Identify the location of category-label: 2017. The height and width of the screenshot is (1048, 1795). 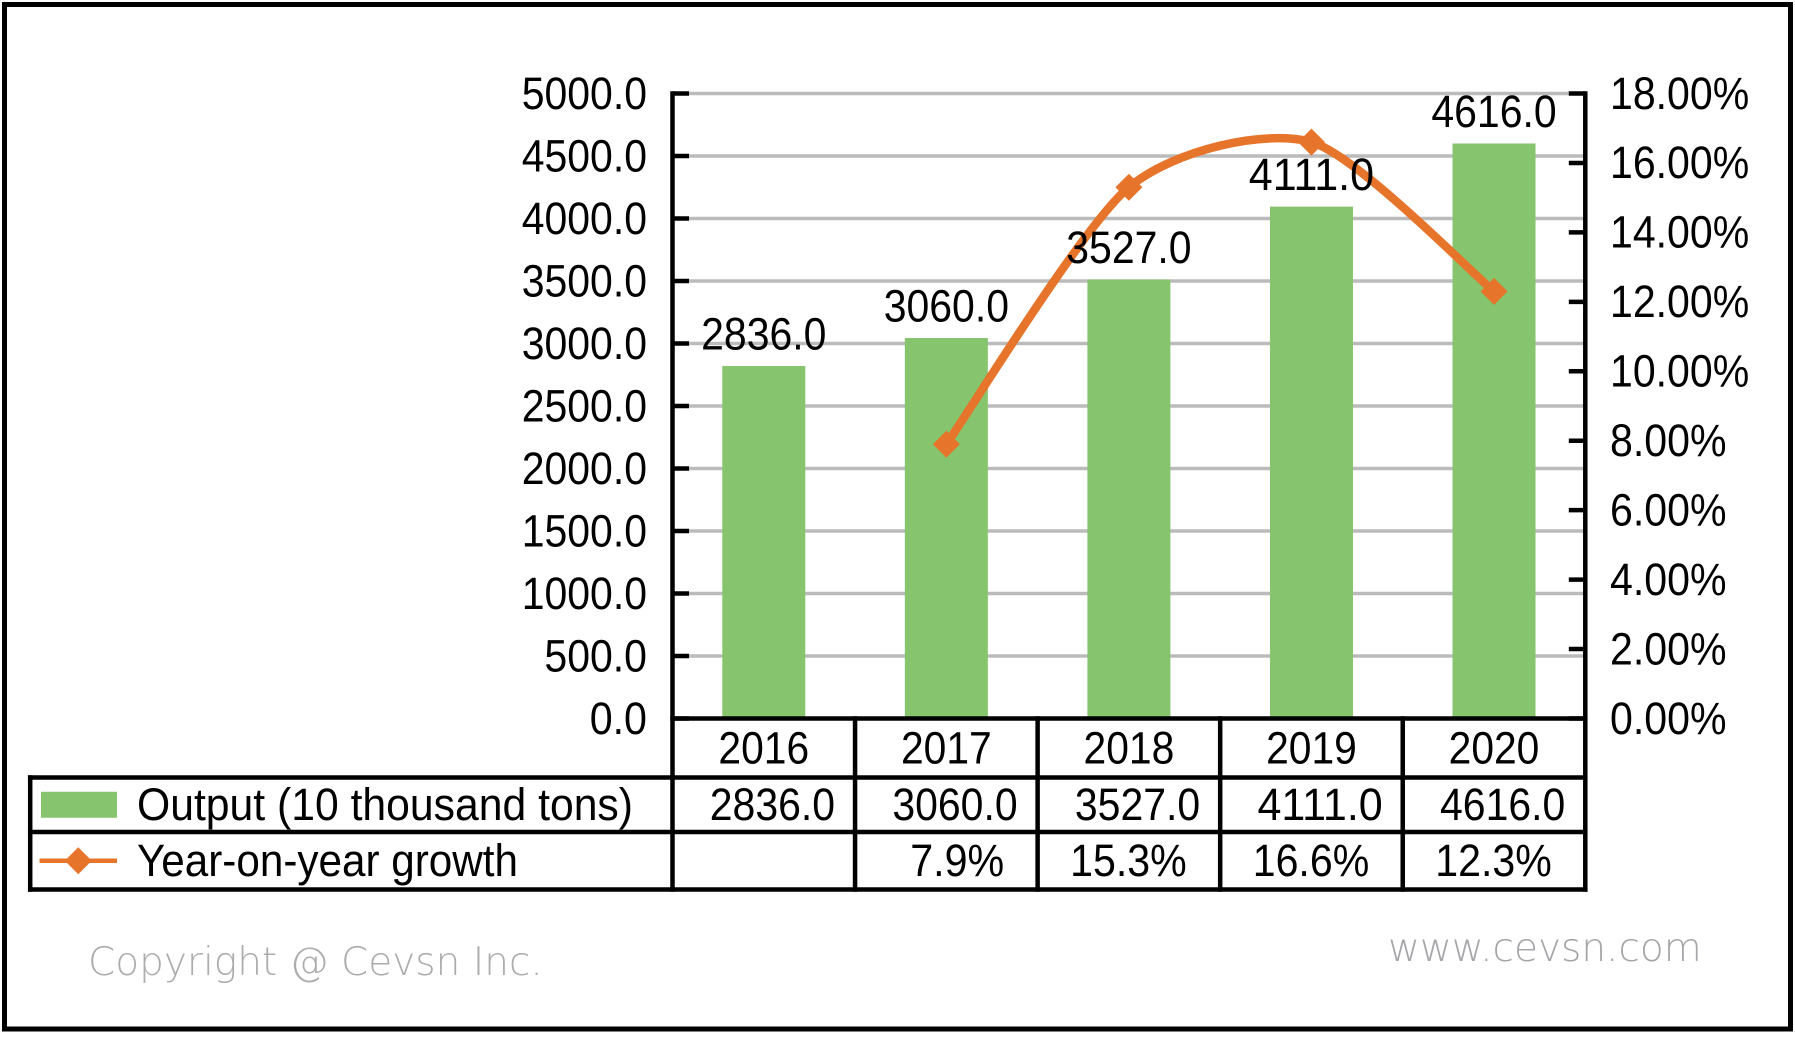
(946, 747).